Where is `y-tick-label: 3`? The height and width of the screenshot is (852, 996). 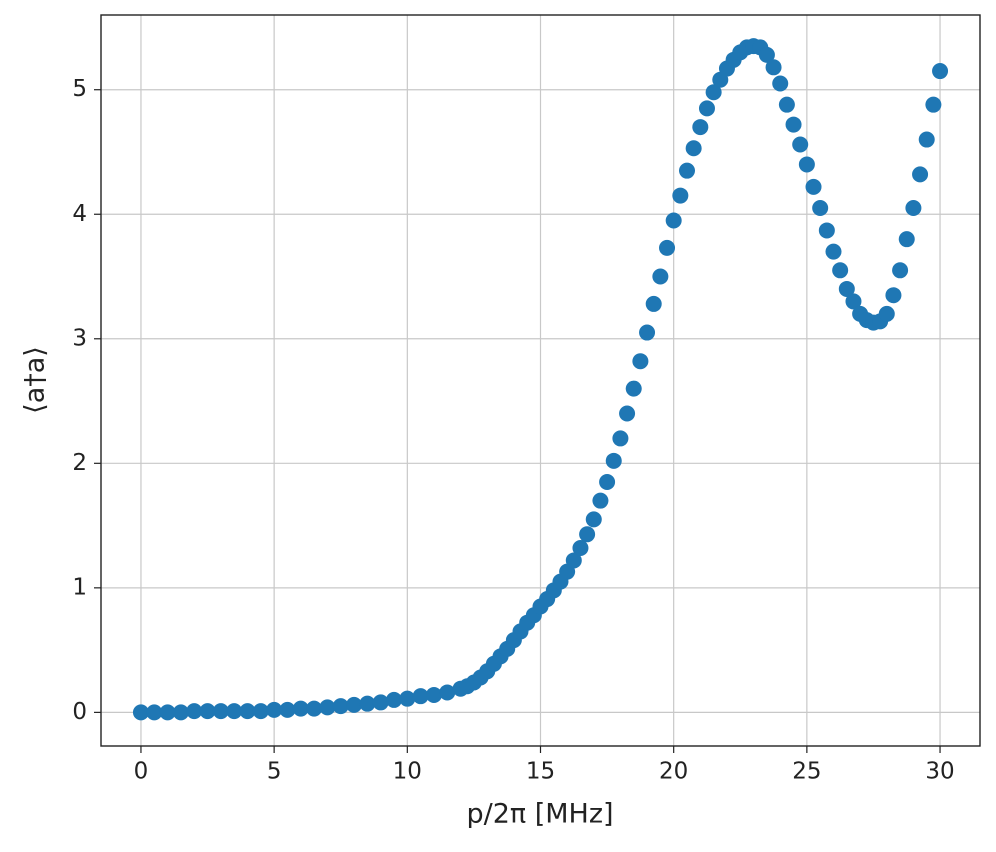
y-tick-label: 3 is located at coordinates (79, 338).